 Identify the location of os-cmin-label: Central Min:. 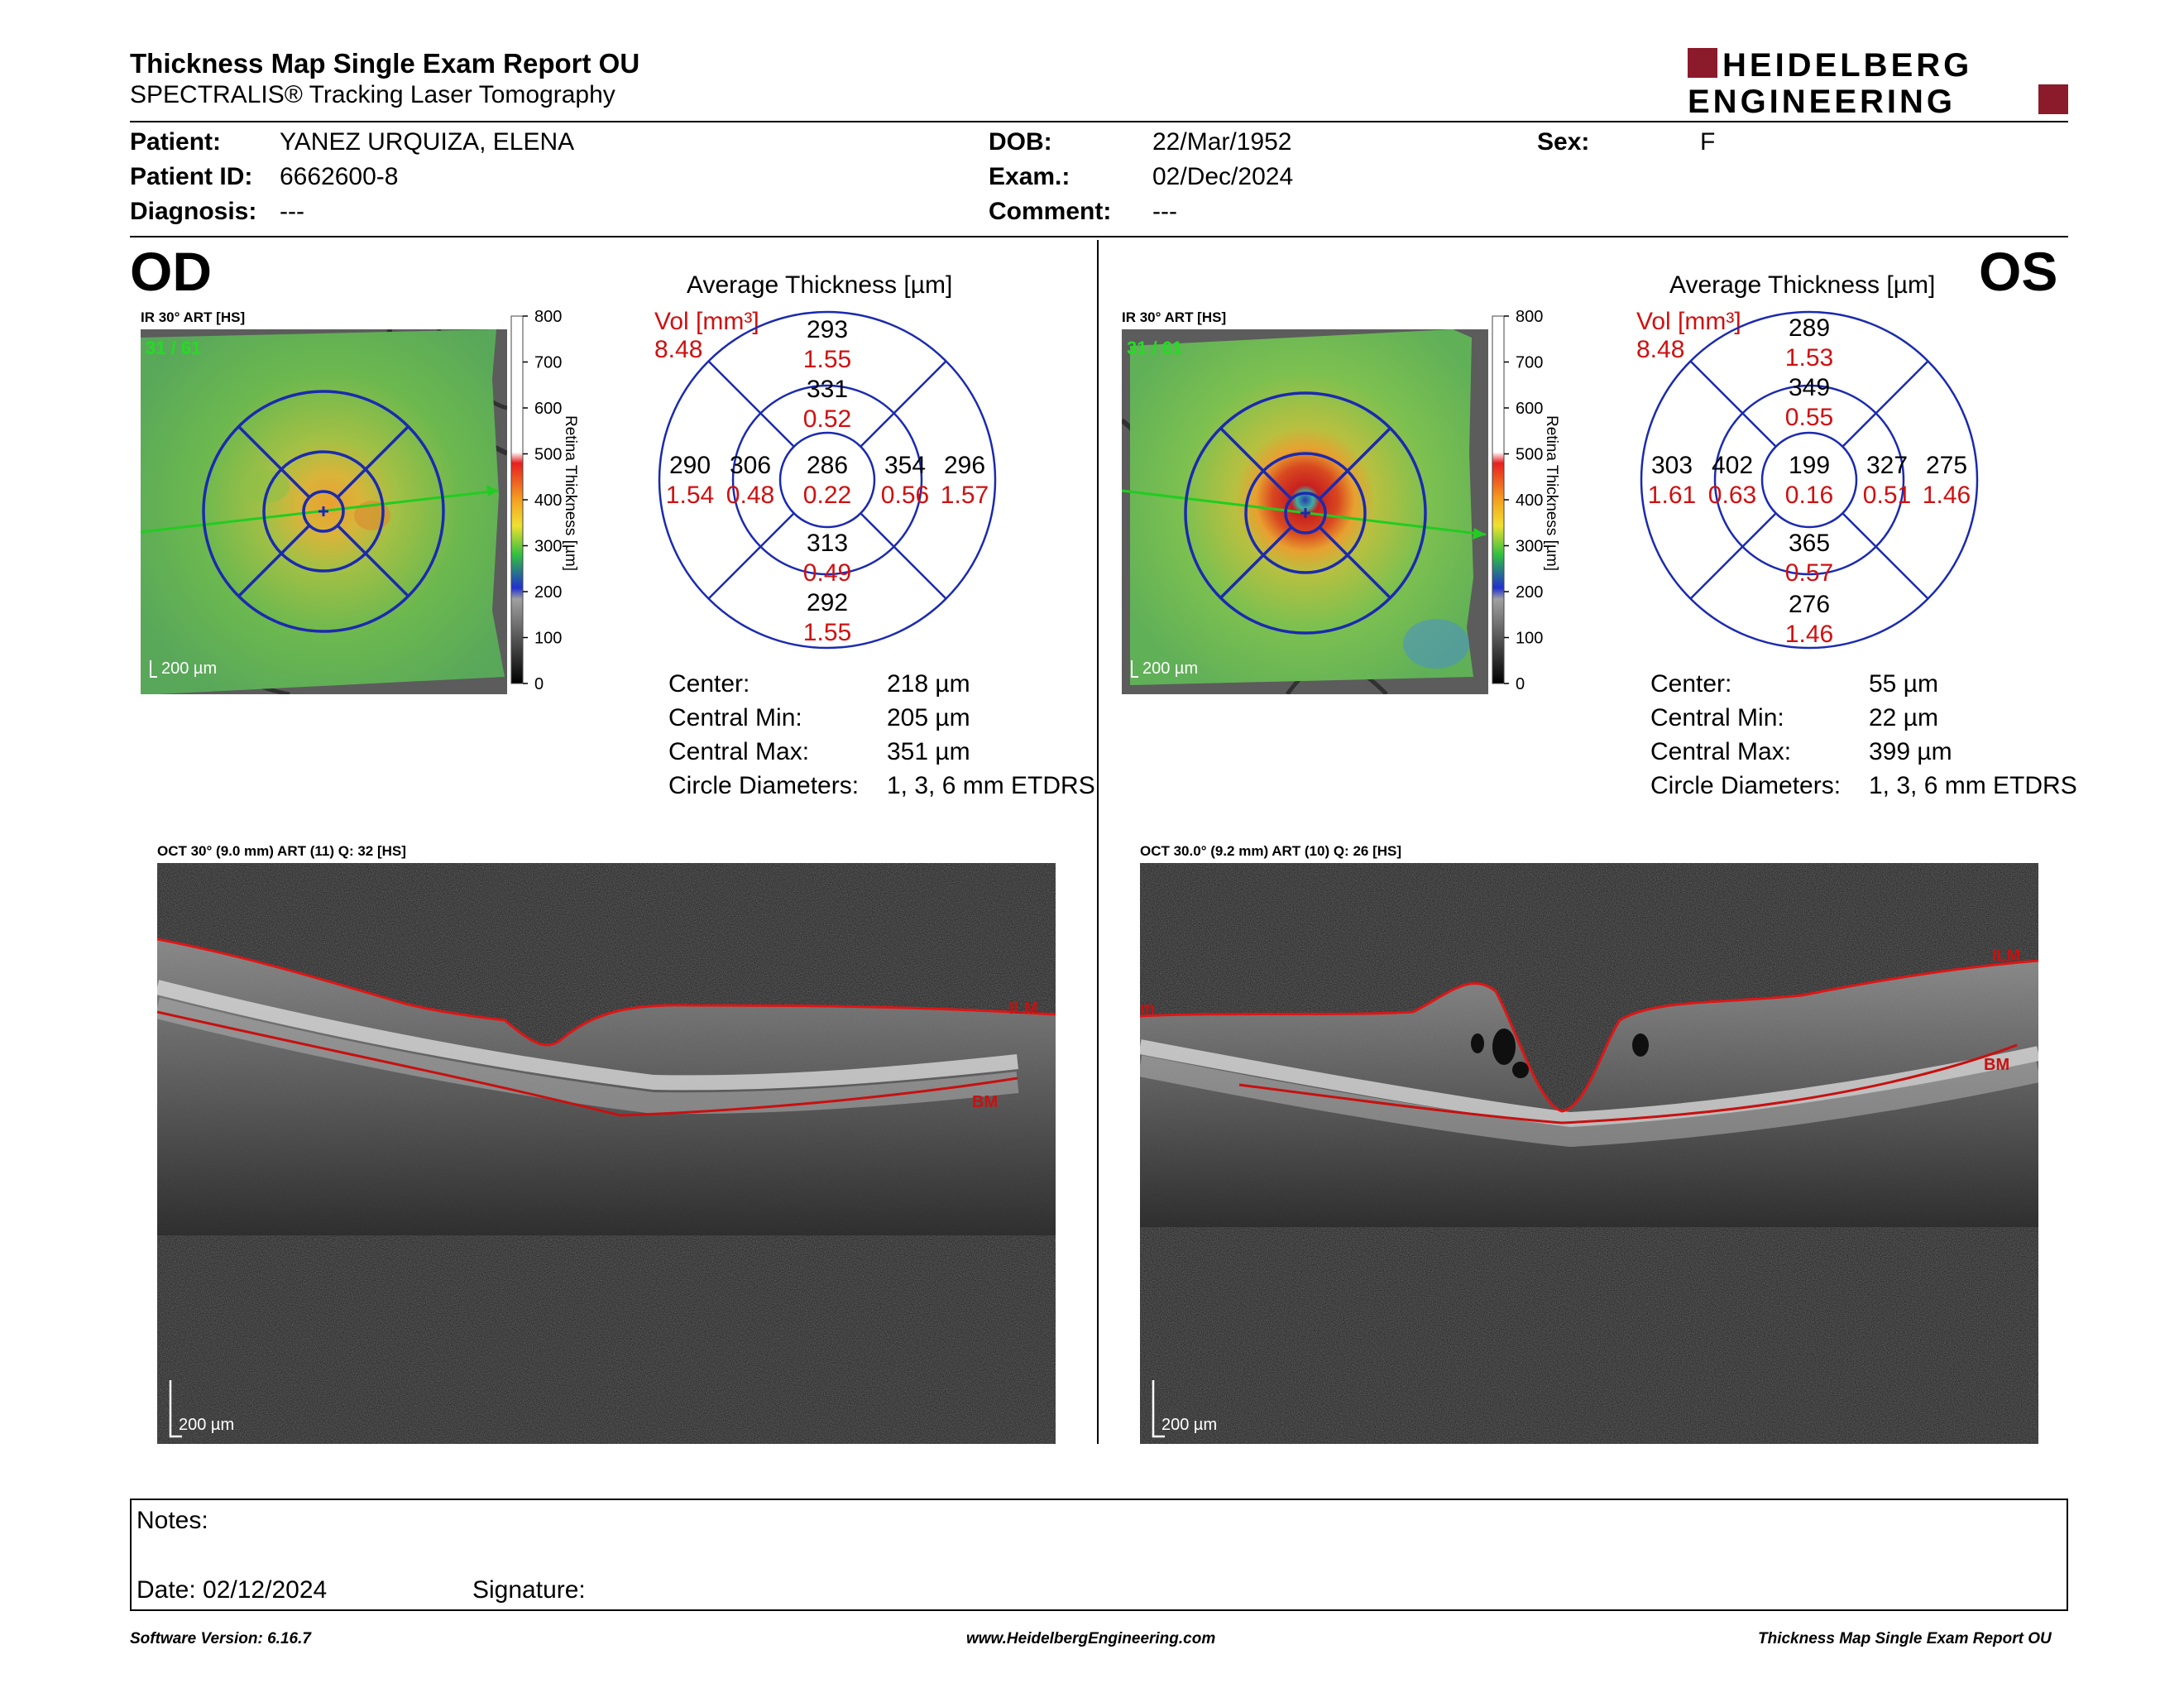
(1717, 717).